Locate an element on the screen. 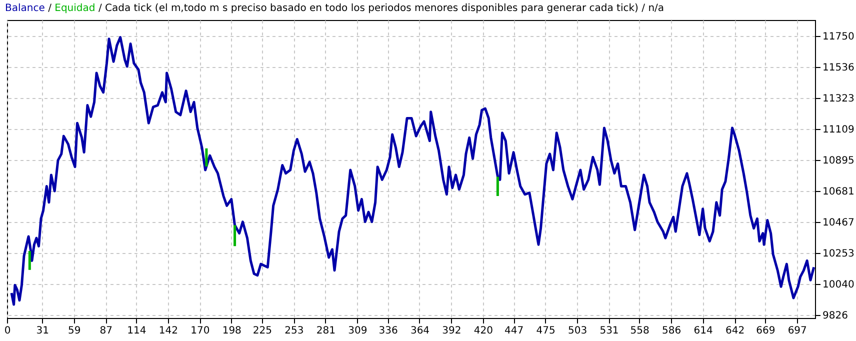  x-tick-label: 336 is located at coordinates (388, 331).